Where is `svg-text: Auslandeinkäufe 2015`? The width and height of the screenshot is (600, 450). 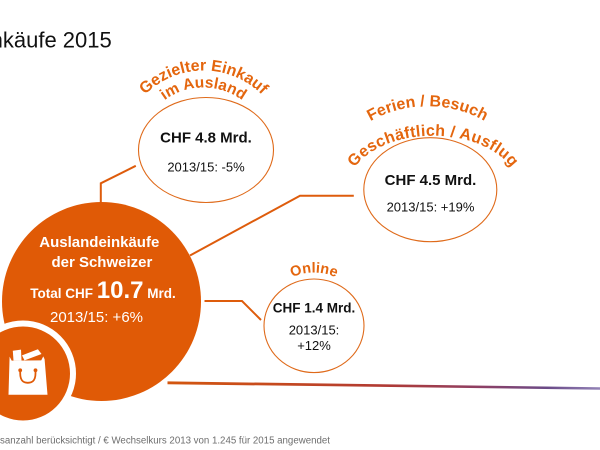 svg-text: Auslandeinkäufe 2015 is located at coordinates (56, 40).